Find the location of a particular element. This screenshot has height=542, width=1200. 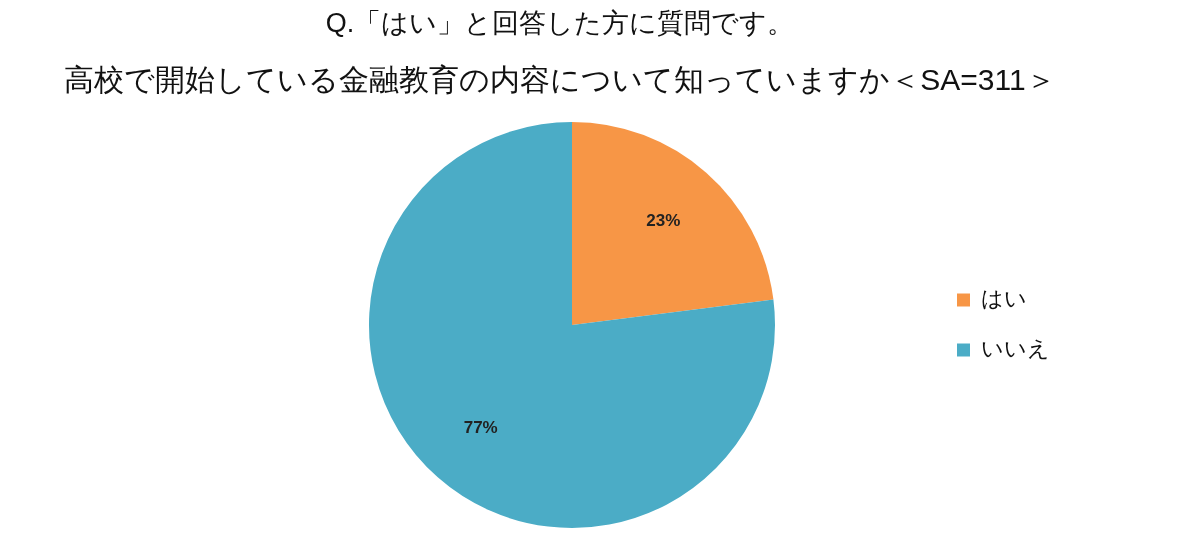

legend-label: いいえ is located at coordinates (1015, 349).